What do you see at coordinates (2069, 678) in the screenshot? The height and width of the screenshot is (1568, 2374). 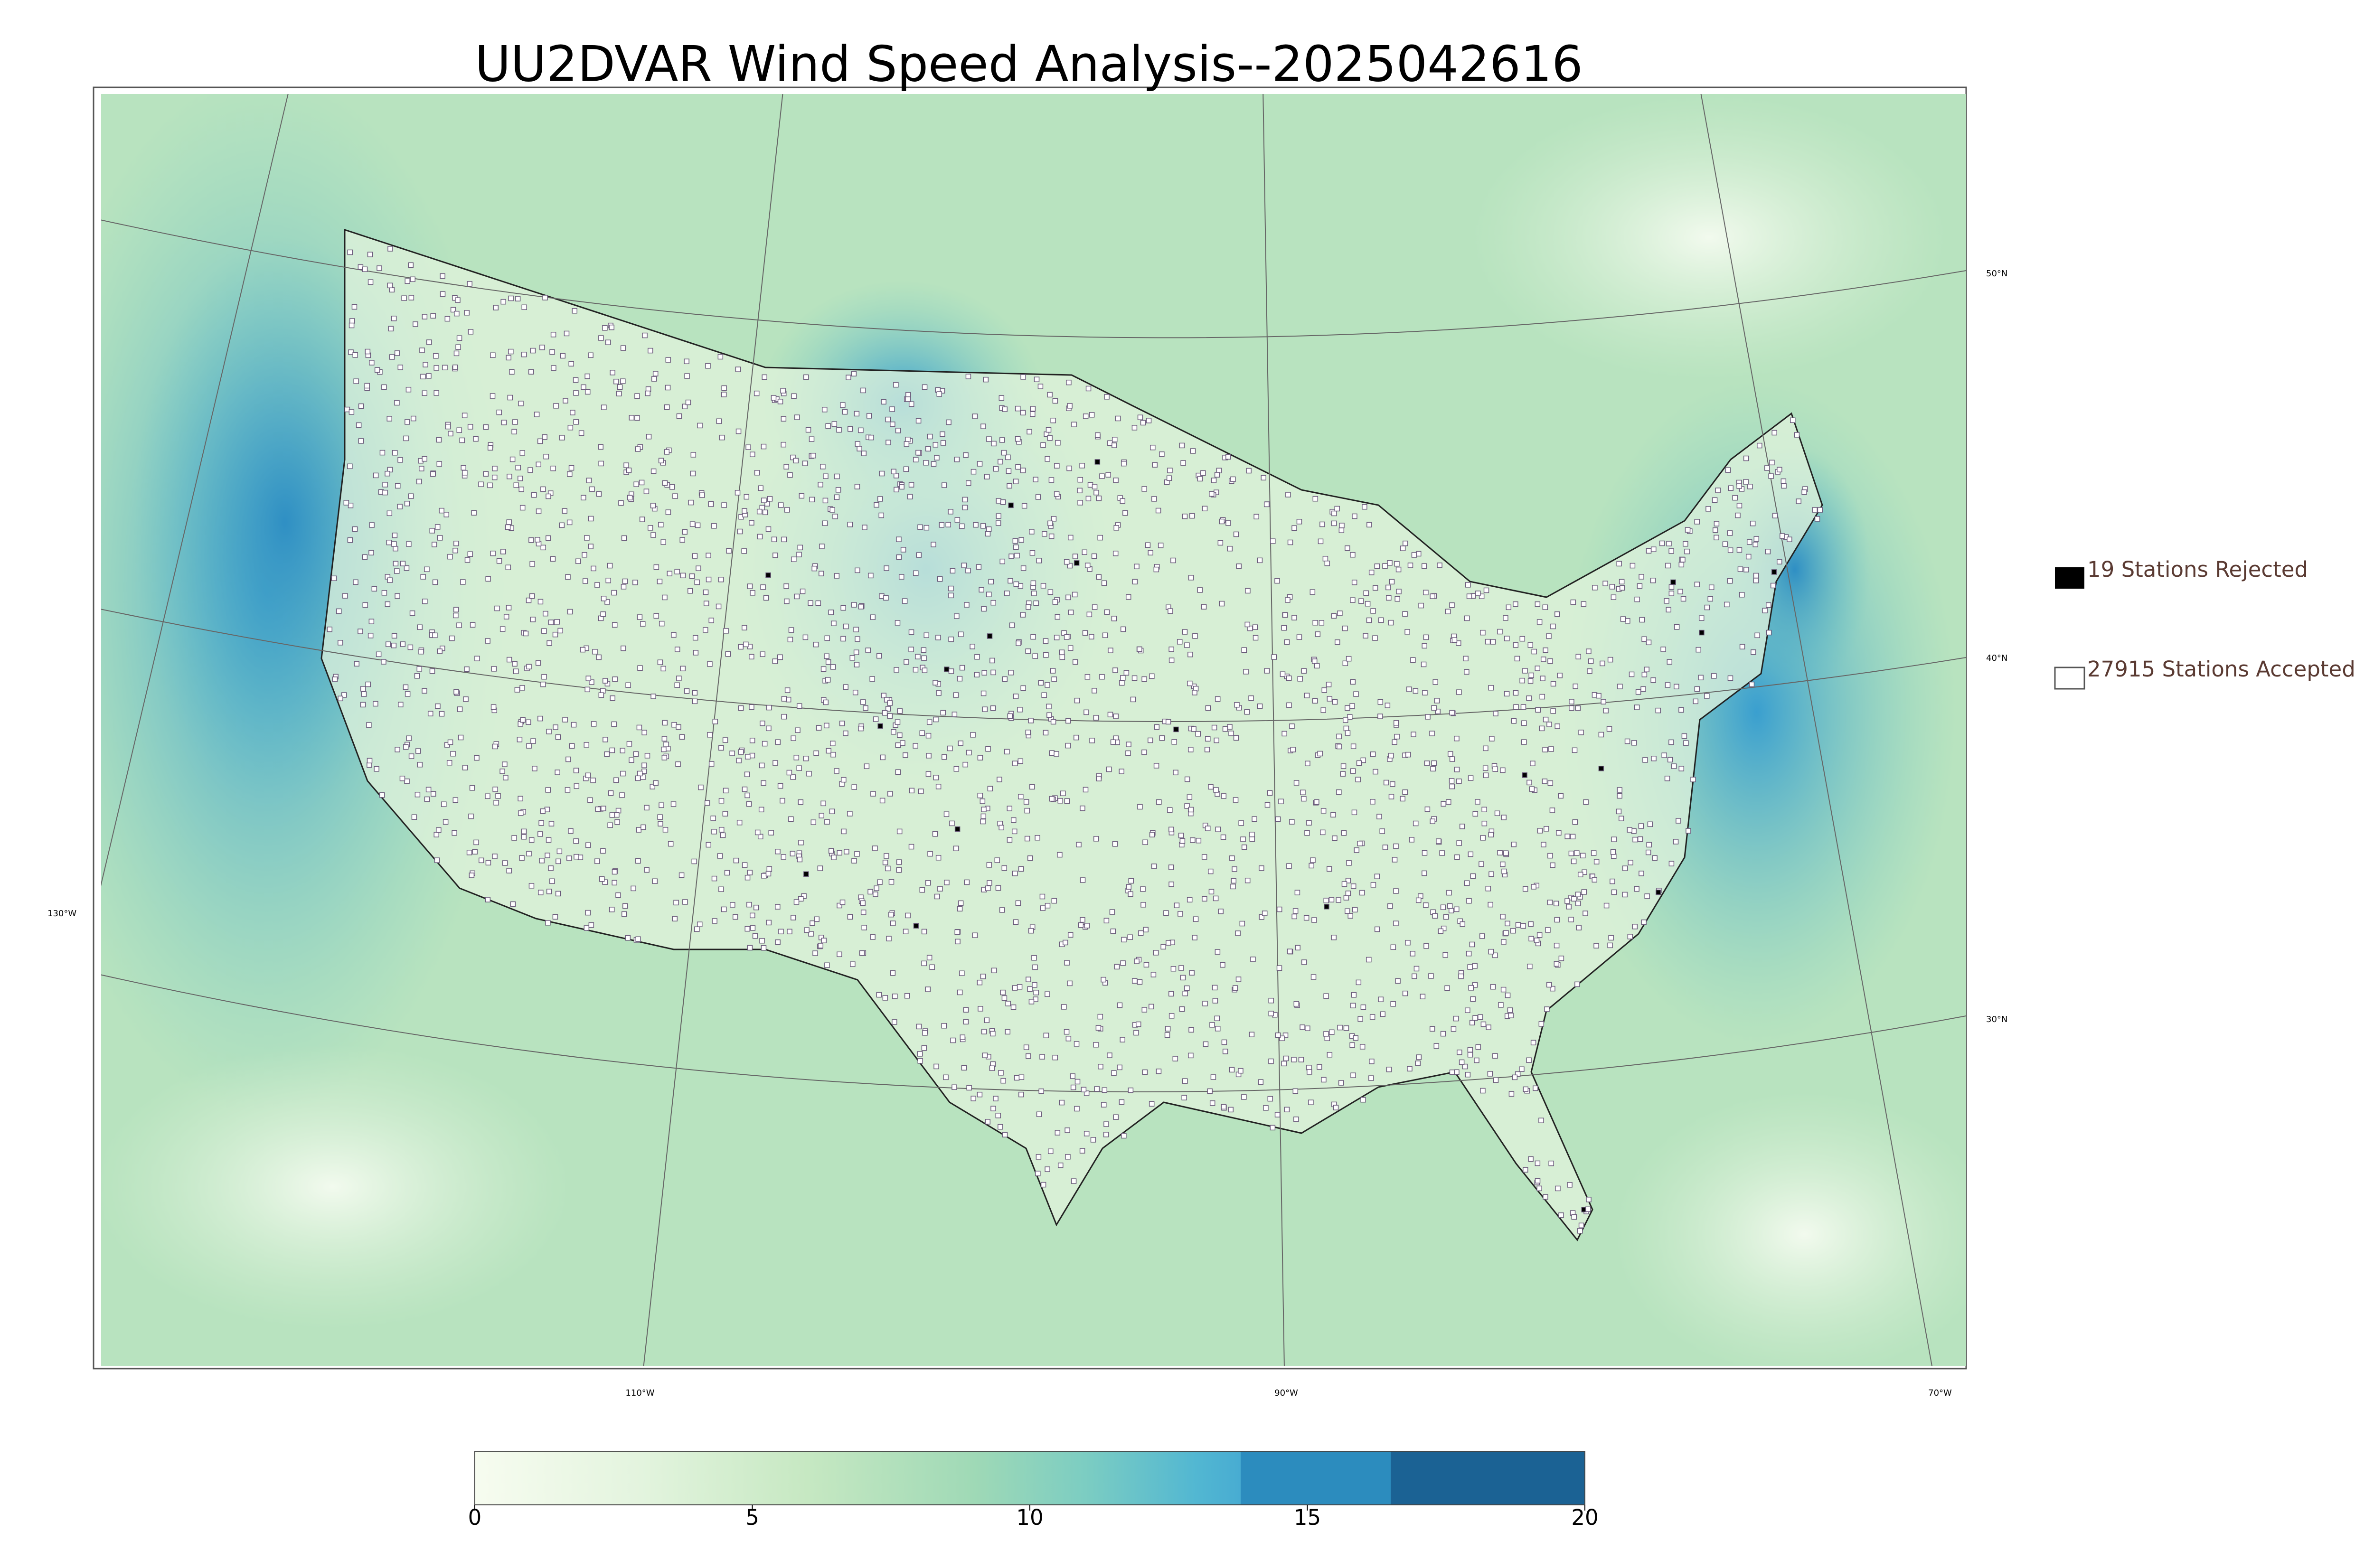 I see `legend-swatch-accepted` at bounding box center [2069, 678].